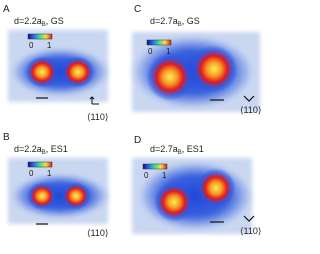 The image size is (320, 254). I want to click on panel-title: d=2.2aB, GS, so click(39, 22).